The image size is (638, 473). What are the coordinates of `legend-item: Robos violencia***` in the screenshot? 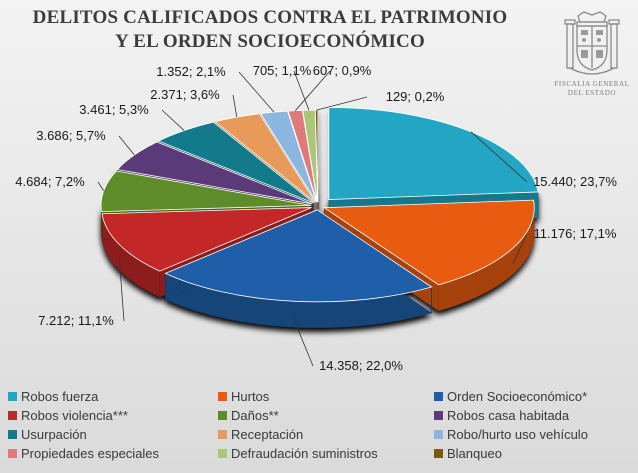 It's located at (113, 415).